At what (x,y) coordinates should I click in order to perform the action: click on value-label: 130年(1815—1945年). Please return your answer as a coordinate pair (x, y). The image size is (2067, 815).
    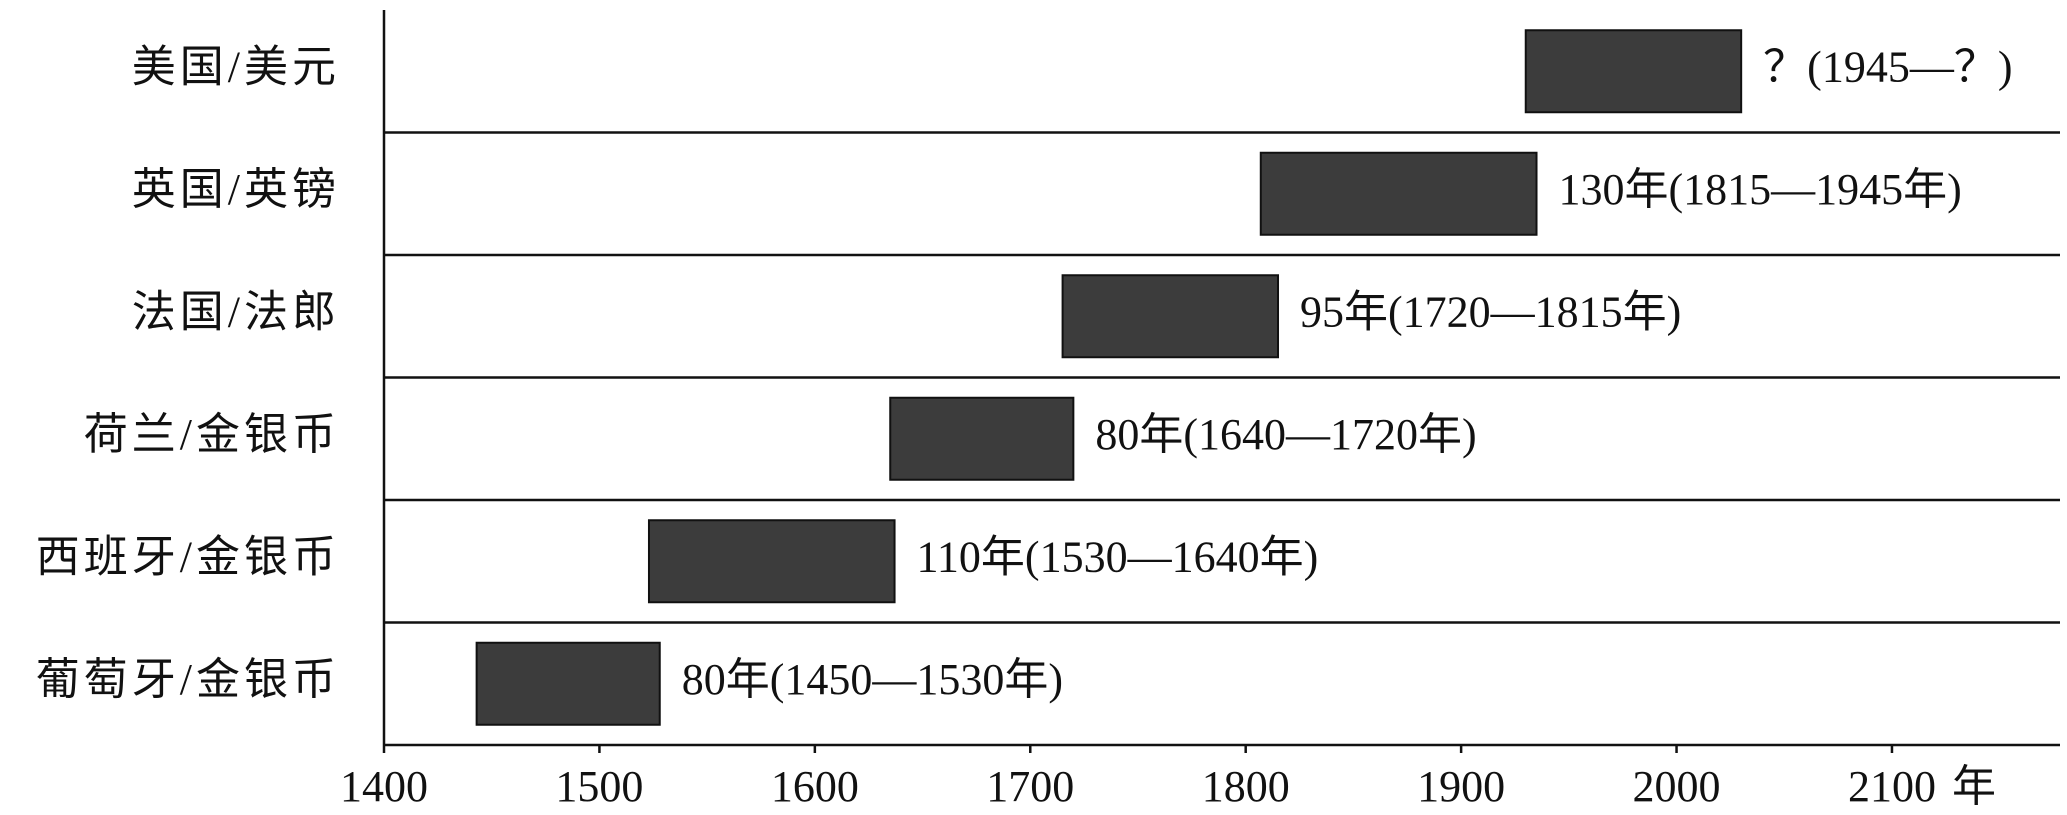
    Looking at the image, I should click on (1760, 189).